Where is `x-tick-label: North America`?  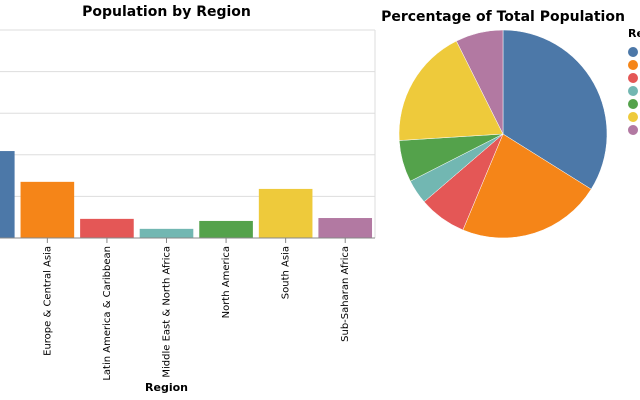 x-tick-label: North America is located at coordinates (226, 282).